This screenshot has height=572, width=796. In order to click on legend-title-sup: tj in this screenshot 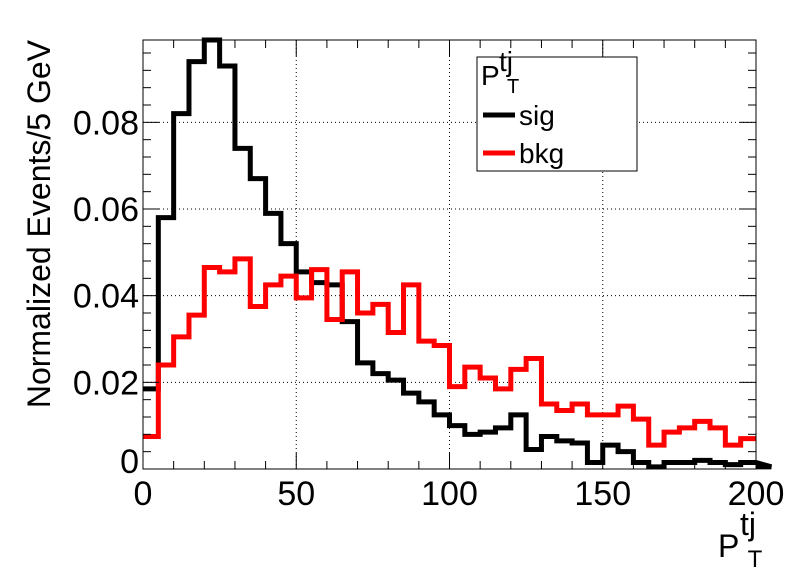, I will do `click(506, 61)`.